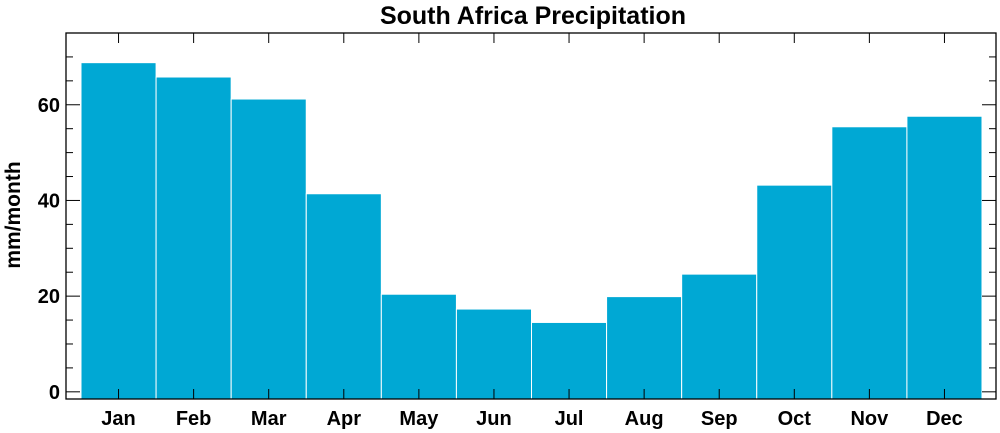  What do you see at coordinates (343, 296) in the screenshot?
I see `bar-apr` at bounding box center [343, 296].